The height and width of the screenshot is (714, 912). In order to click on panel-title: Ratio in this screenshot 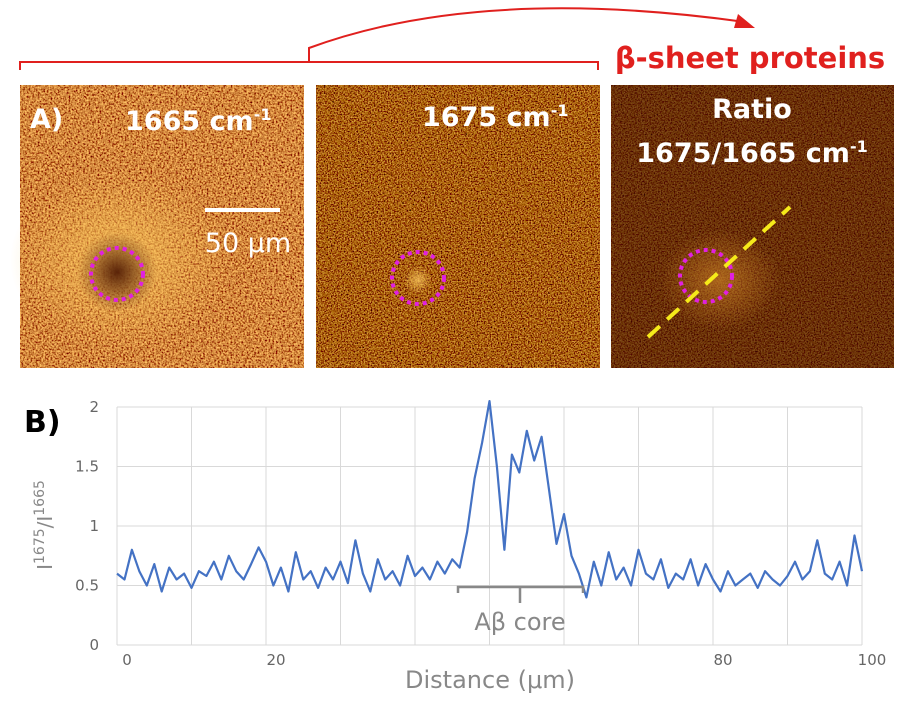, I will do `click(752, 109)`.